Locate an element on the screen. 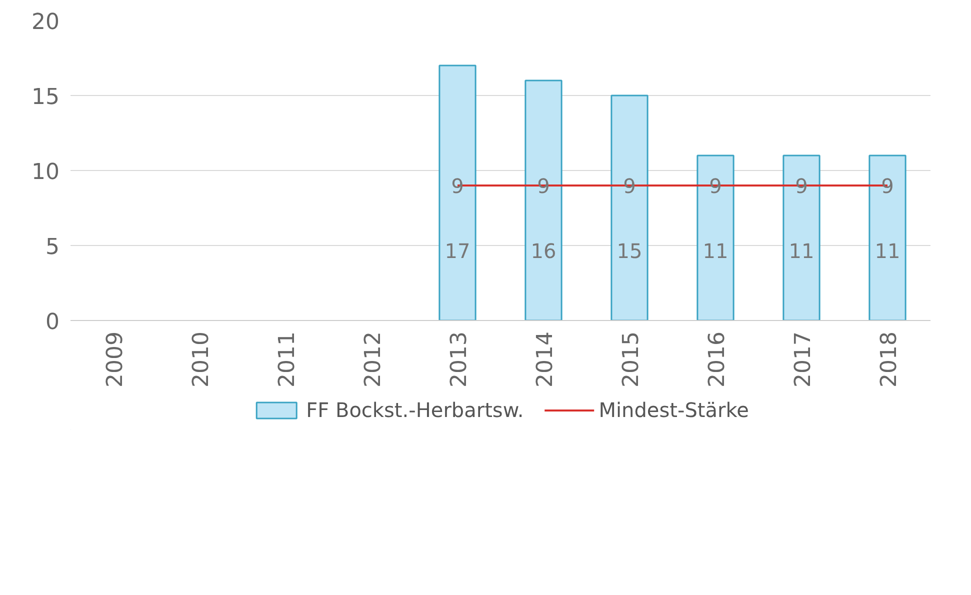 Image resolution: width=971 pixels, height=595 pixels. x-tick-label: 2011 is located at coordinates (287, 359).